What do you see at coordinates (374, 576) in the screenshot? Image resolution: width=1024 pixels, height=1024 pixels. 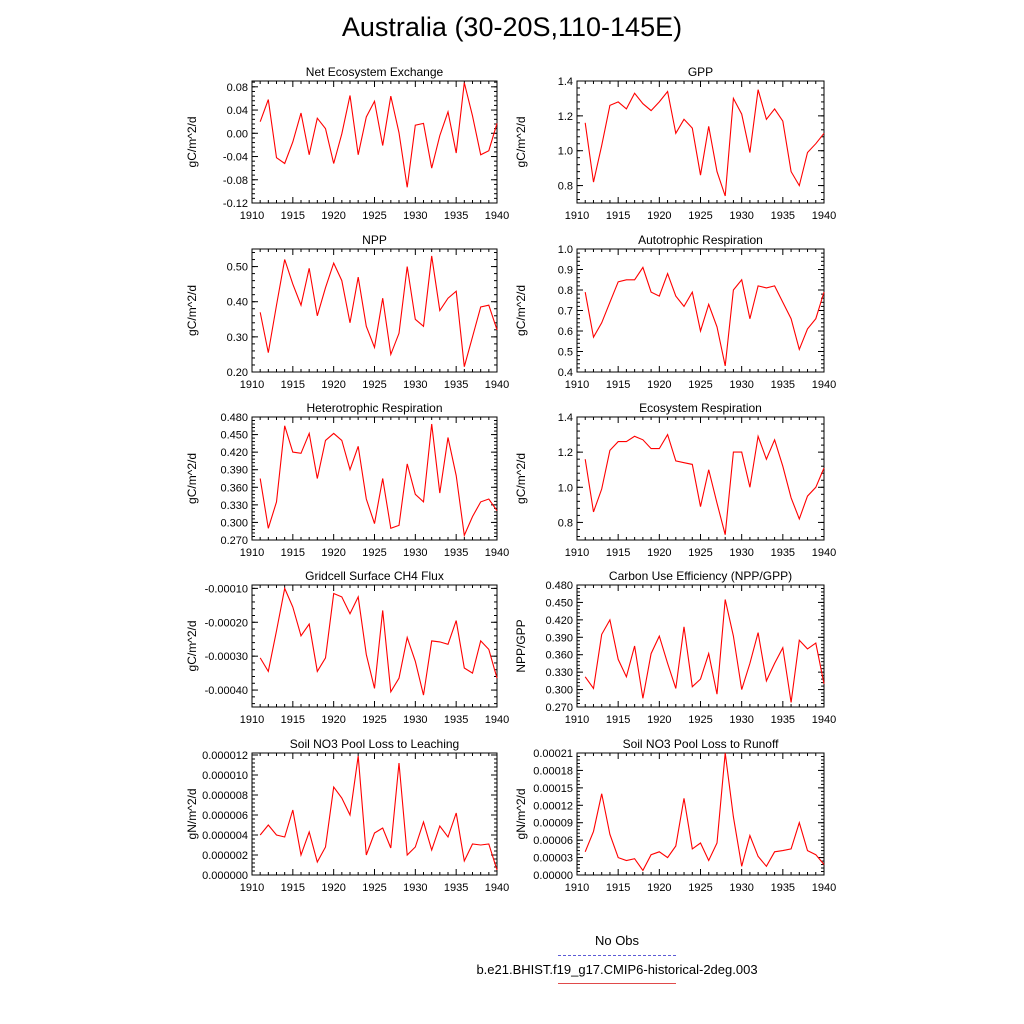 I see `chart-title: Gridcell Surface CH4 Flux` at bounding box center [374, 576].